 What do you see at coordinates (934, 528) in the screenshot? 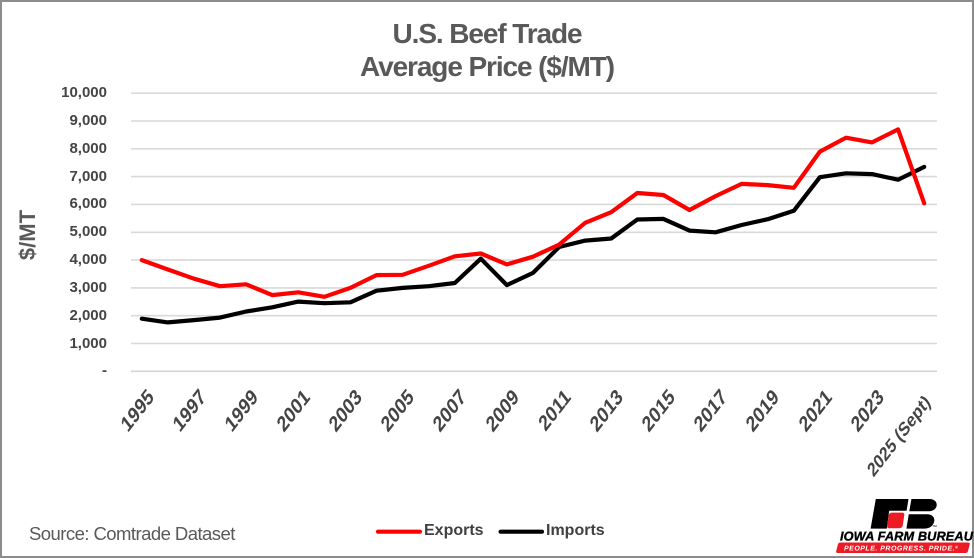
I see `svg-text: ™` at bounding box center [934, 528].